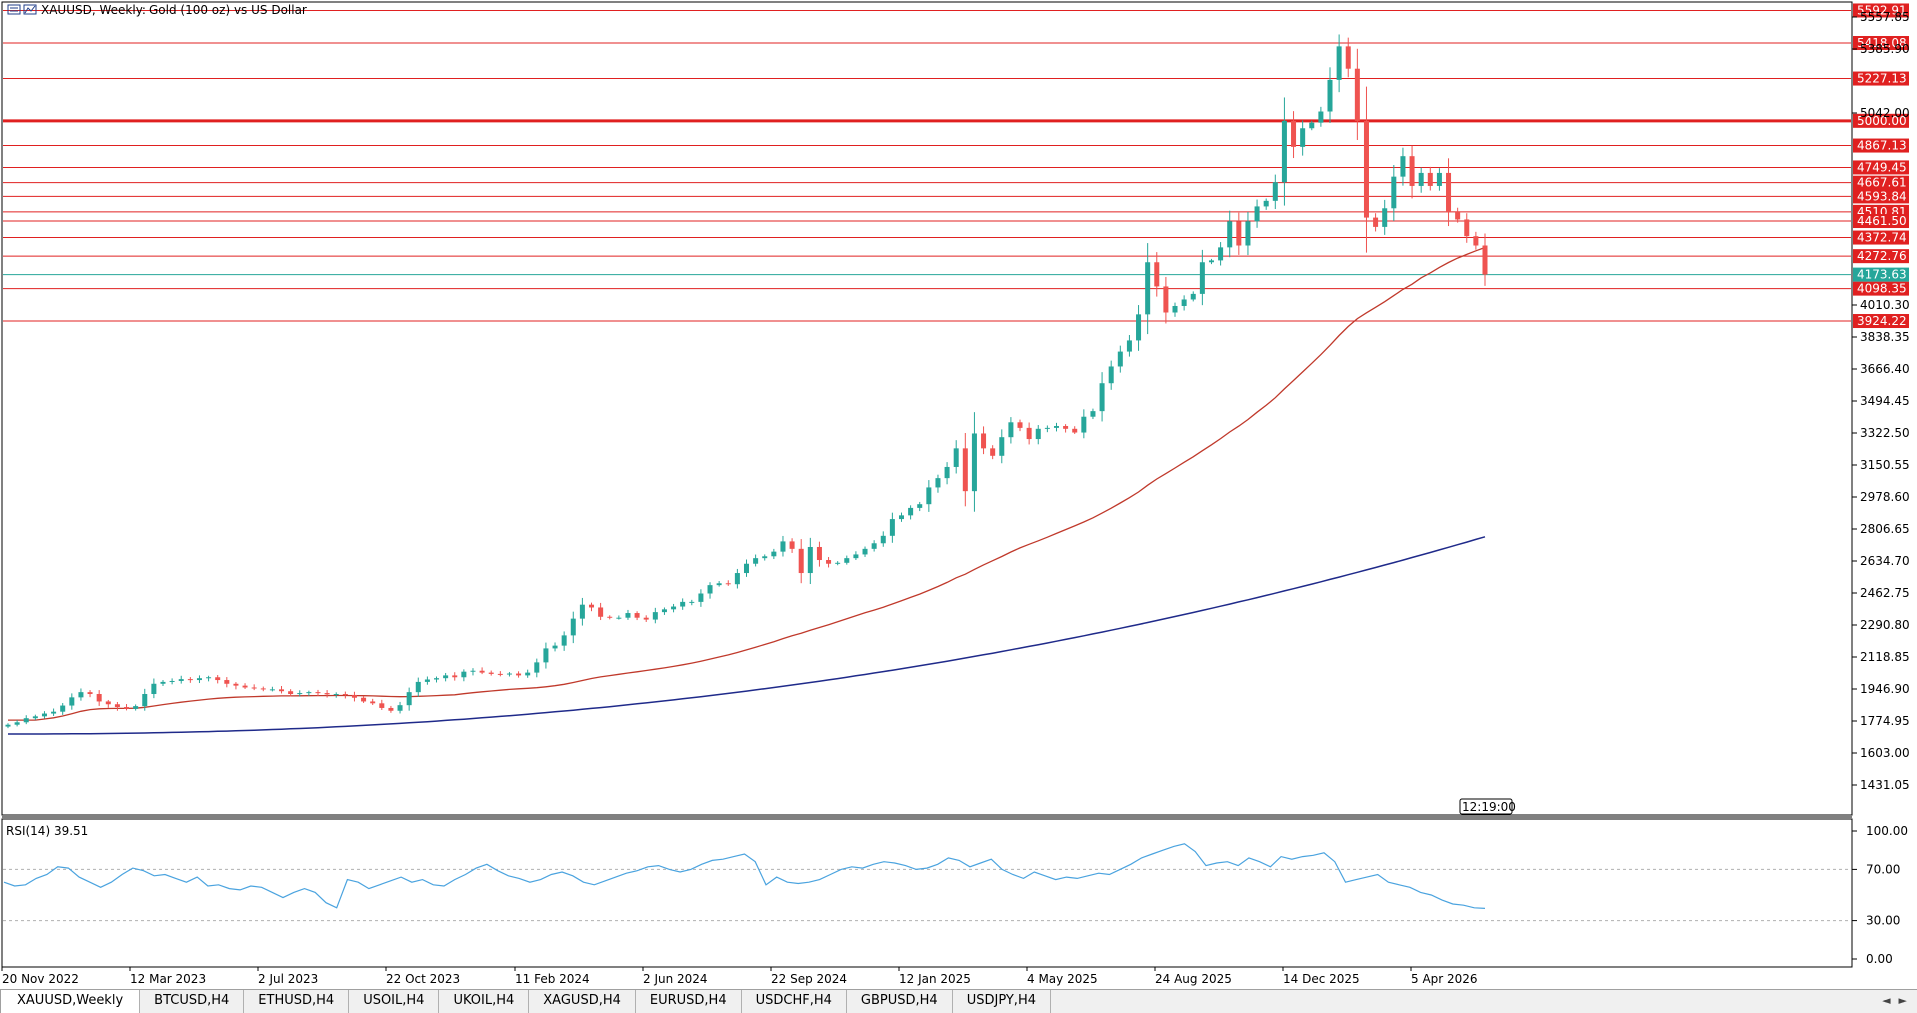 The width and height of the screenshot is (1917, 1013). What do you see at coordinates (484, 1001) in the screenshot?
I see `chart-tab: UKOIL,H4` at bounding box center [484, 1001].